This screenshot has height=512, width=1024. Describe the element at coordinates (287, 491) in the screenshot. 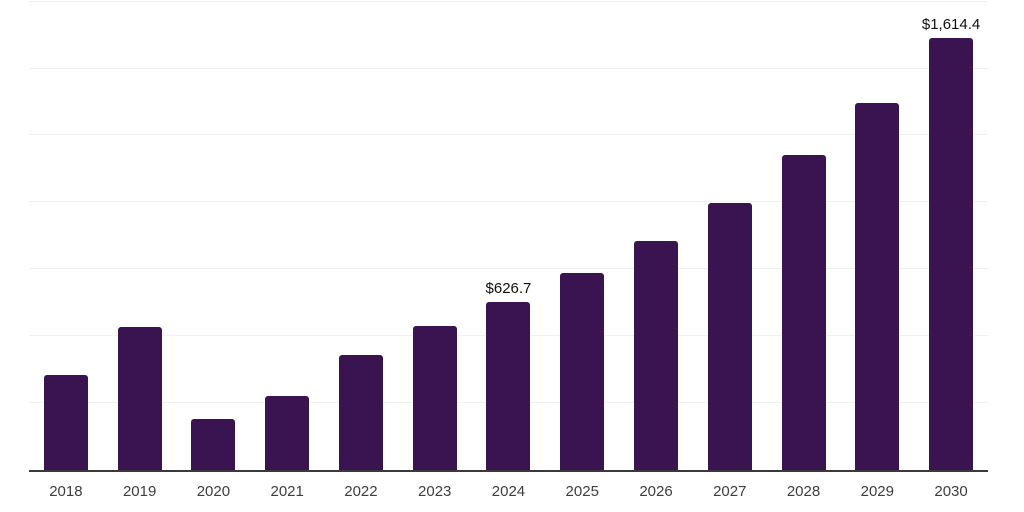

I see `x-tick-2021: 2021` at that location.